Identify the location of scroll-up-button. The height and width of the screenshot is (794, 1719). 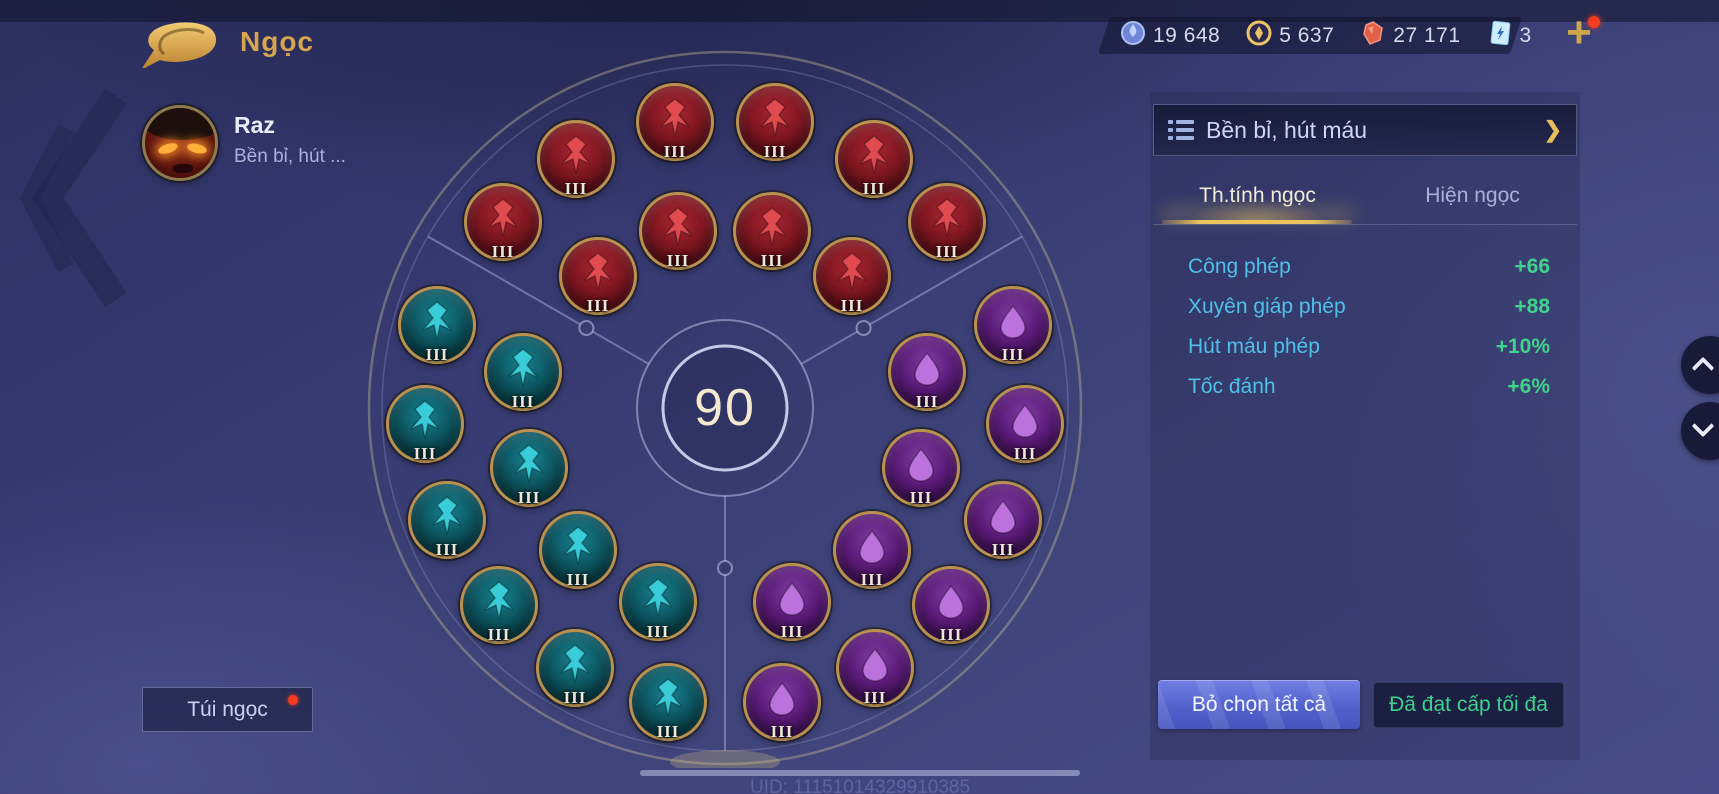
(1700, 365).